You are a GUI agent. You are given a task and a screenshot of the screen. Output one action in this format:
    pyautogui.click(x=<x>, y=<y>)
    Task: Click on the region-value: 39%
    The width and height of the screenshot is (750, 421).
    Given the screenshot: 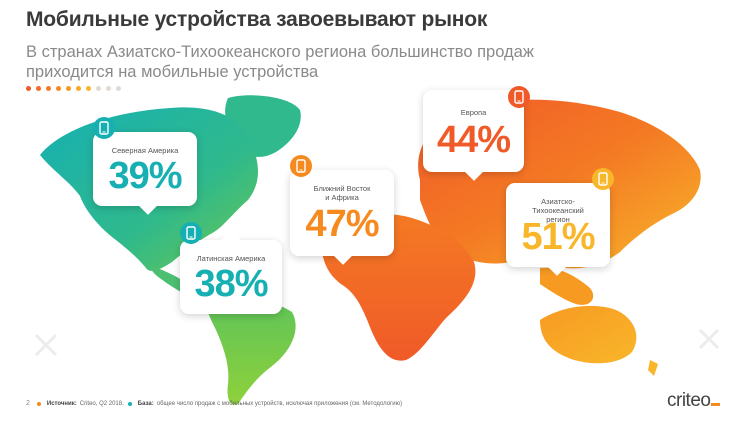 What is the action you would take?
    pyautogui.click(x=145, y=176)
    